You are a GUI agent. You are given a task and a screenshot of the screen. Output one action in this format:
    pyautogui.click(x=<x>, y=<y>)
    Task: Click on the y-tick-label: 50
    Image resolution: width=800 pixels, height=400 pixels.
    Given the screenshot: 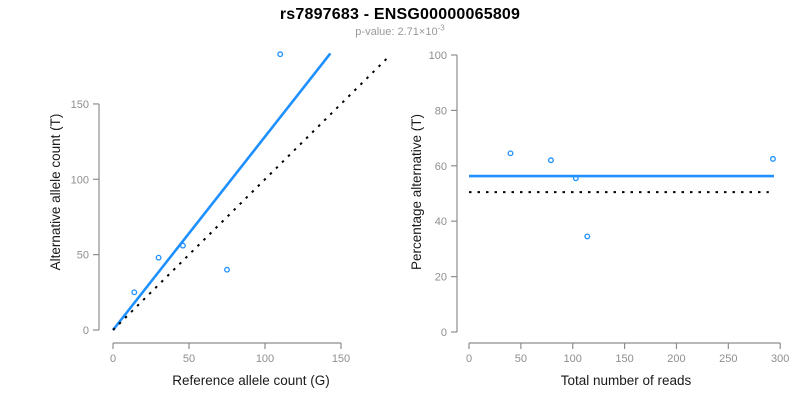 What is the action you would take?
    pyautogui.click(x=83, y=256)
    